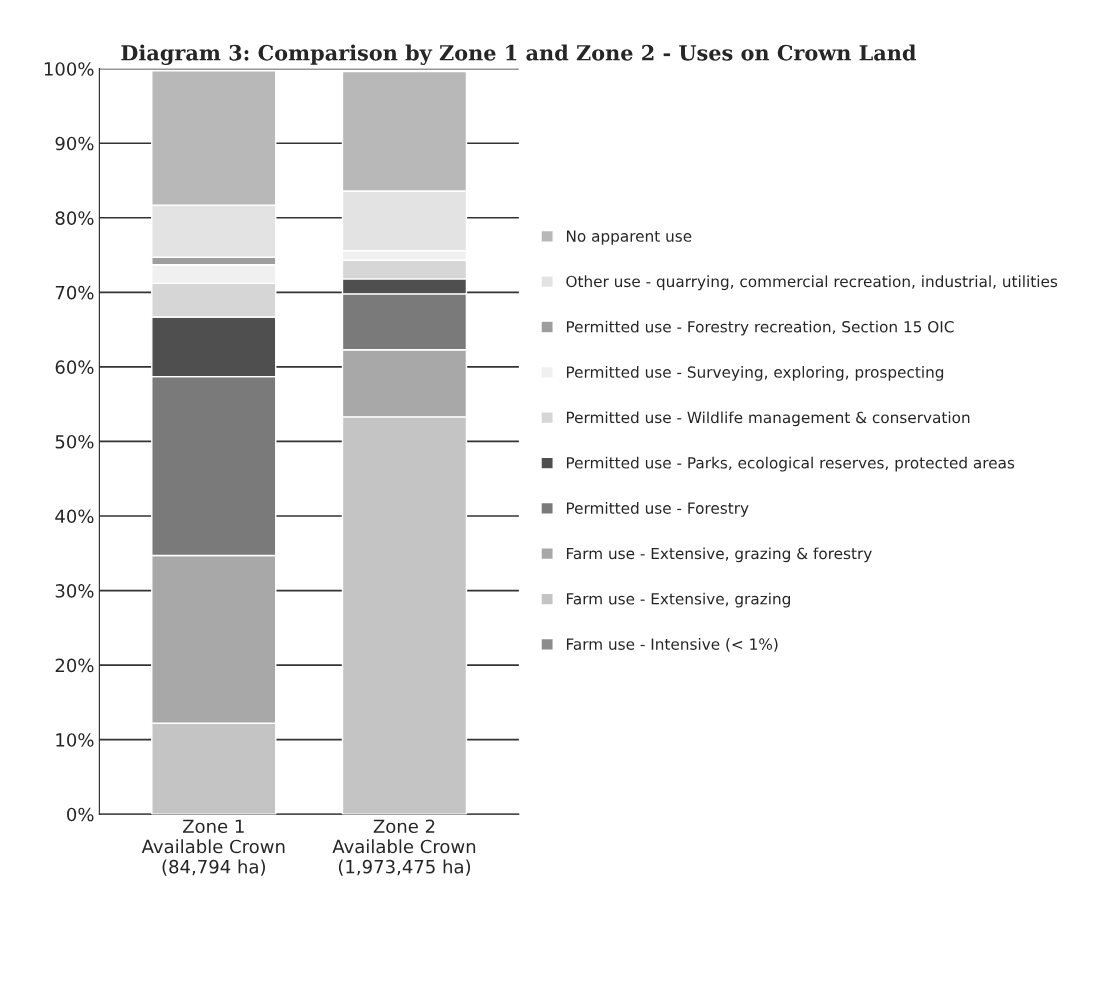 The image size is (1104, 981). Describe the element at coordinates (74, 665) in the screenshot. I see `y-tick-label: 20%` at that location.